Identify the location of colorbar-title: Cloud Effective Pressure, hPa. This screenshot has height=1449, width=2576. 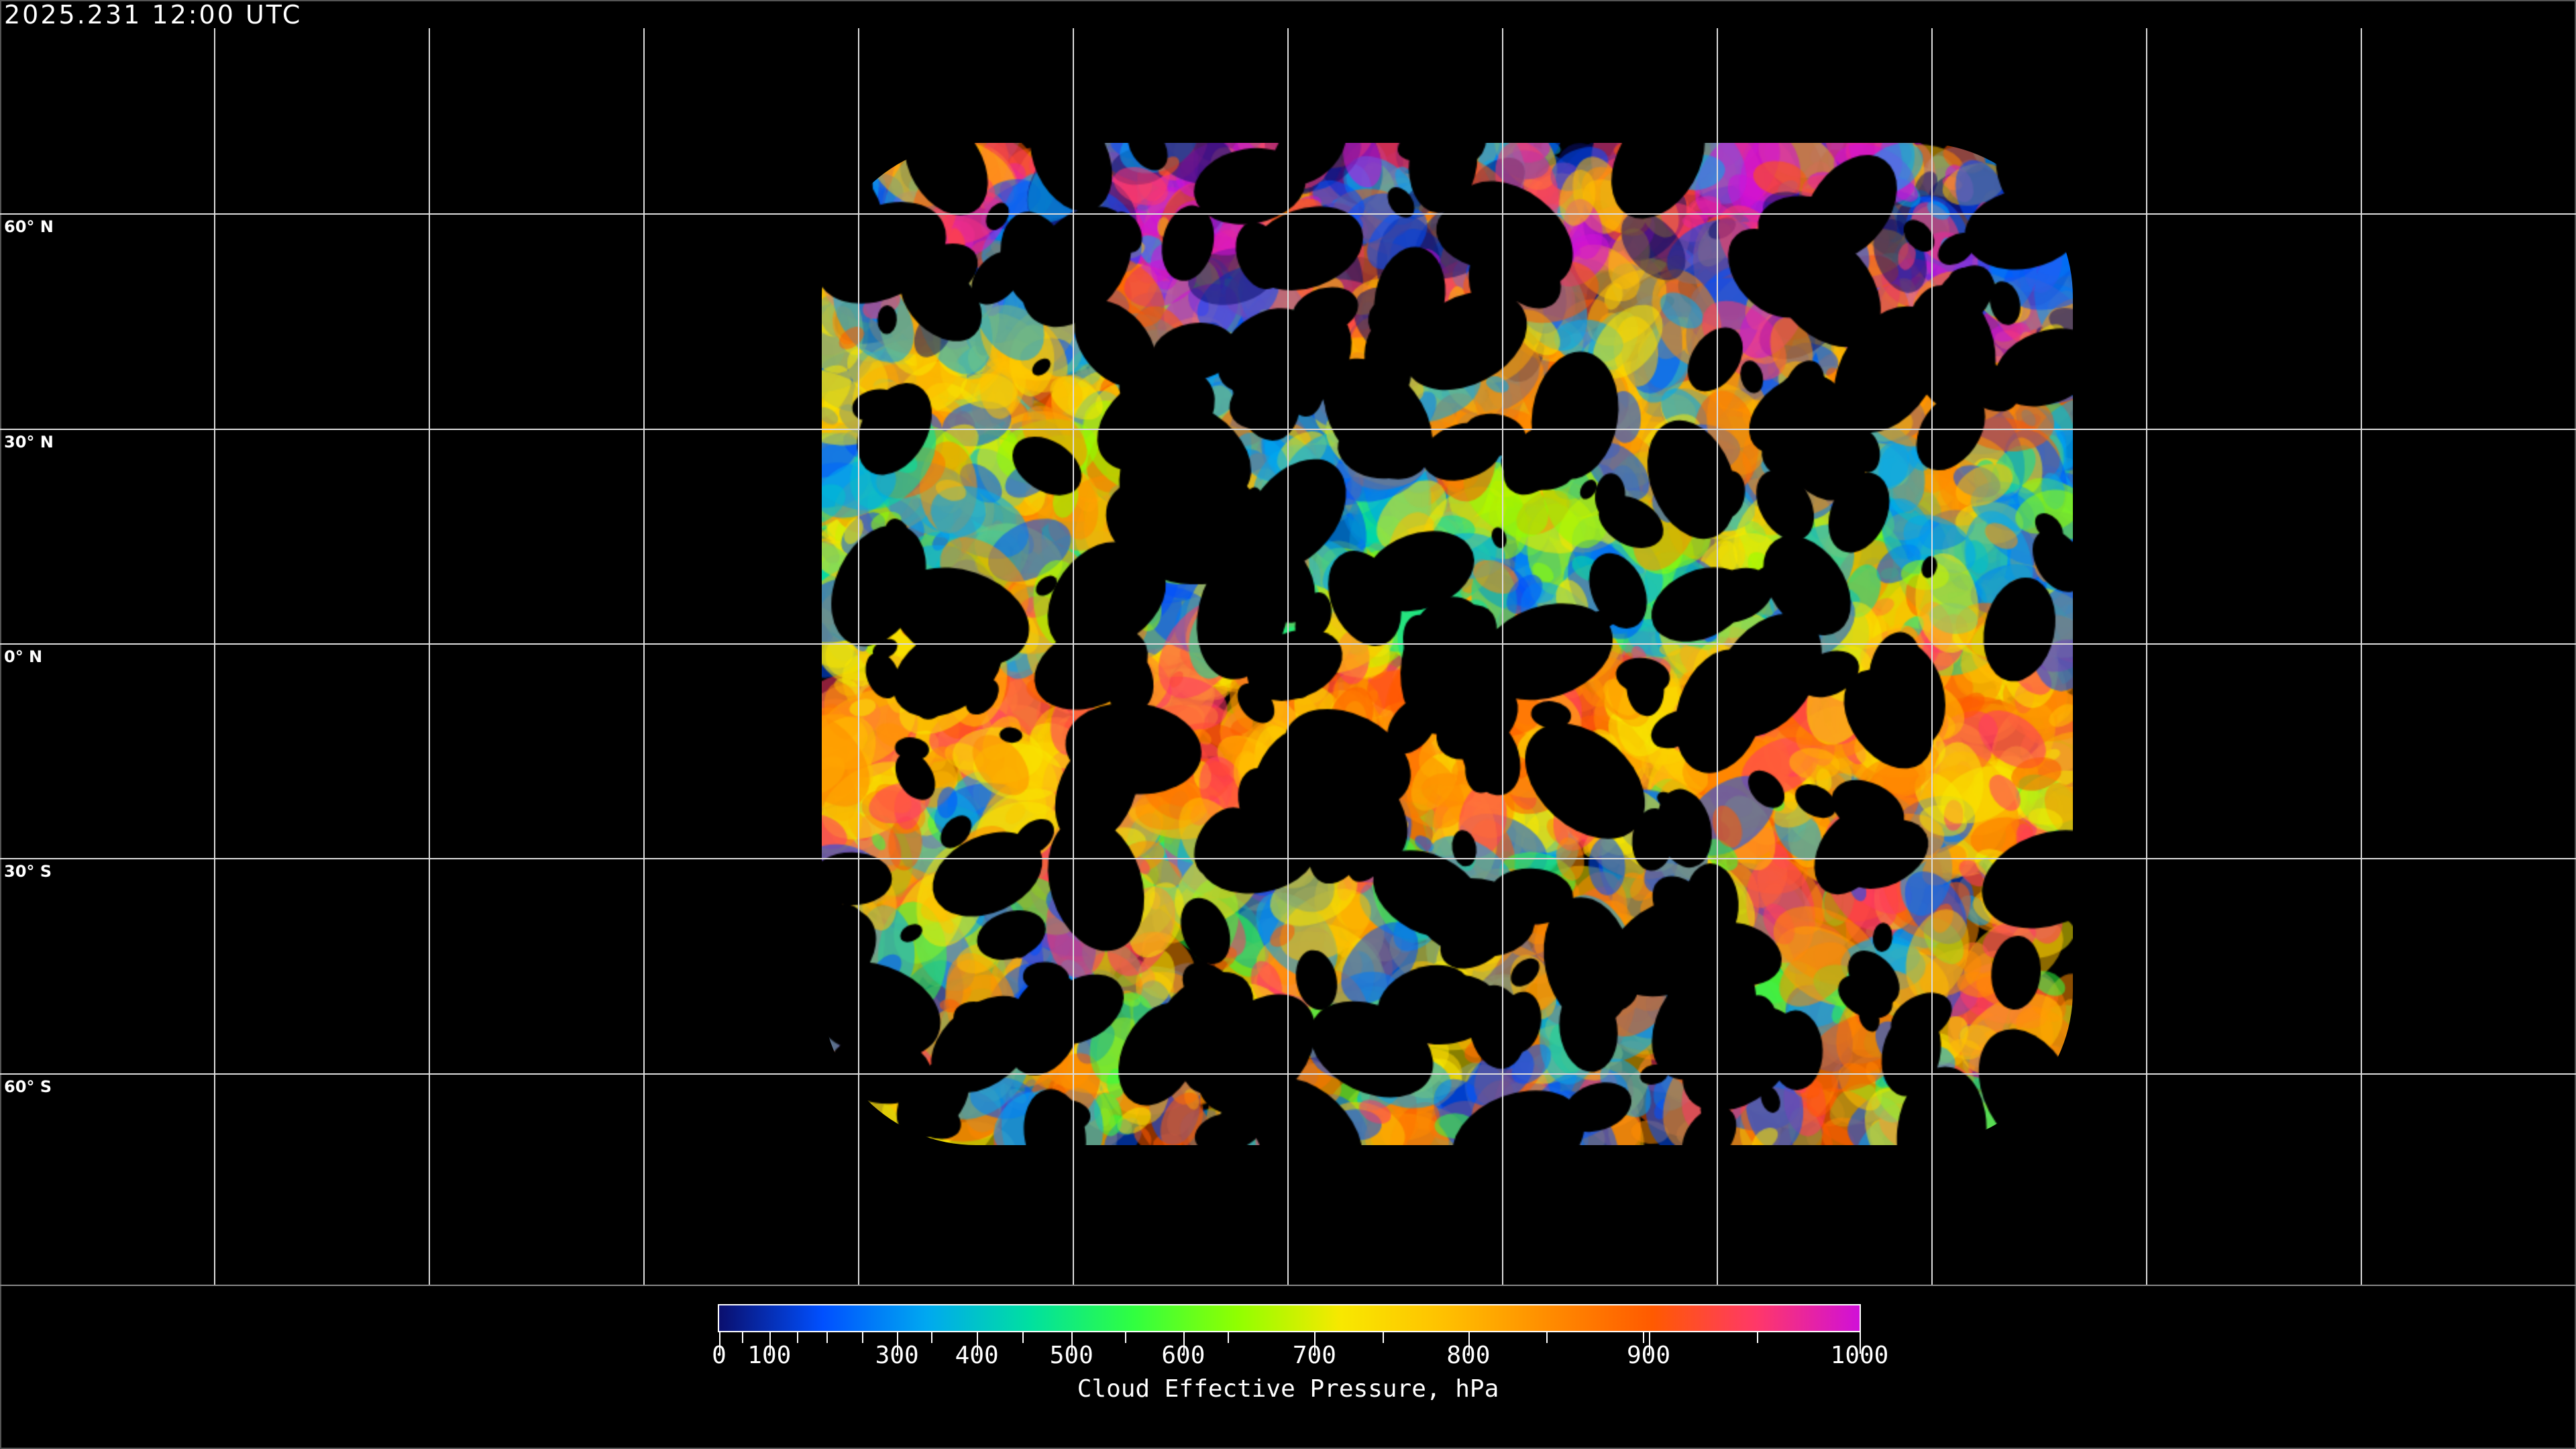
(1288, 1389).